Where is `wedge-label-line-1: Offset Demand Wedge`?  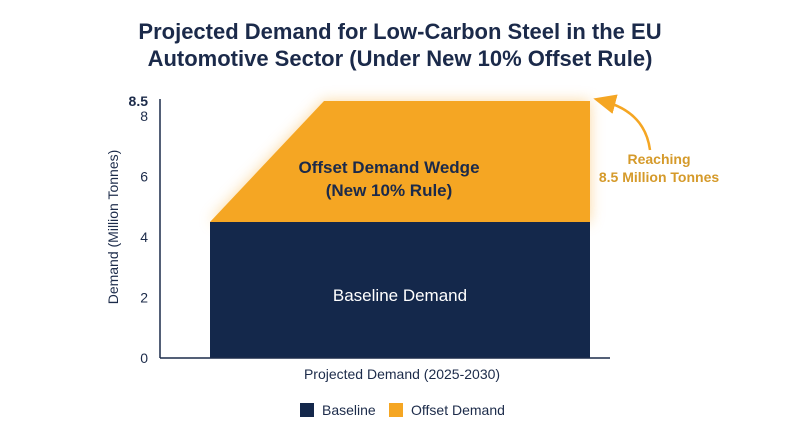
wedge-label-line-1: Offset Demand Wedge is located at coordinates (388, 167).